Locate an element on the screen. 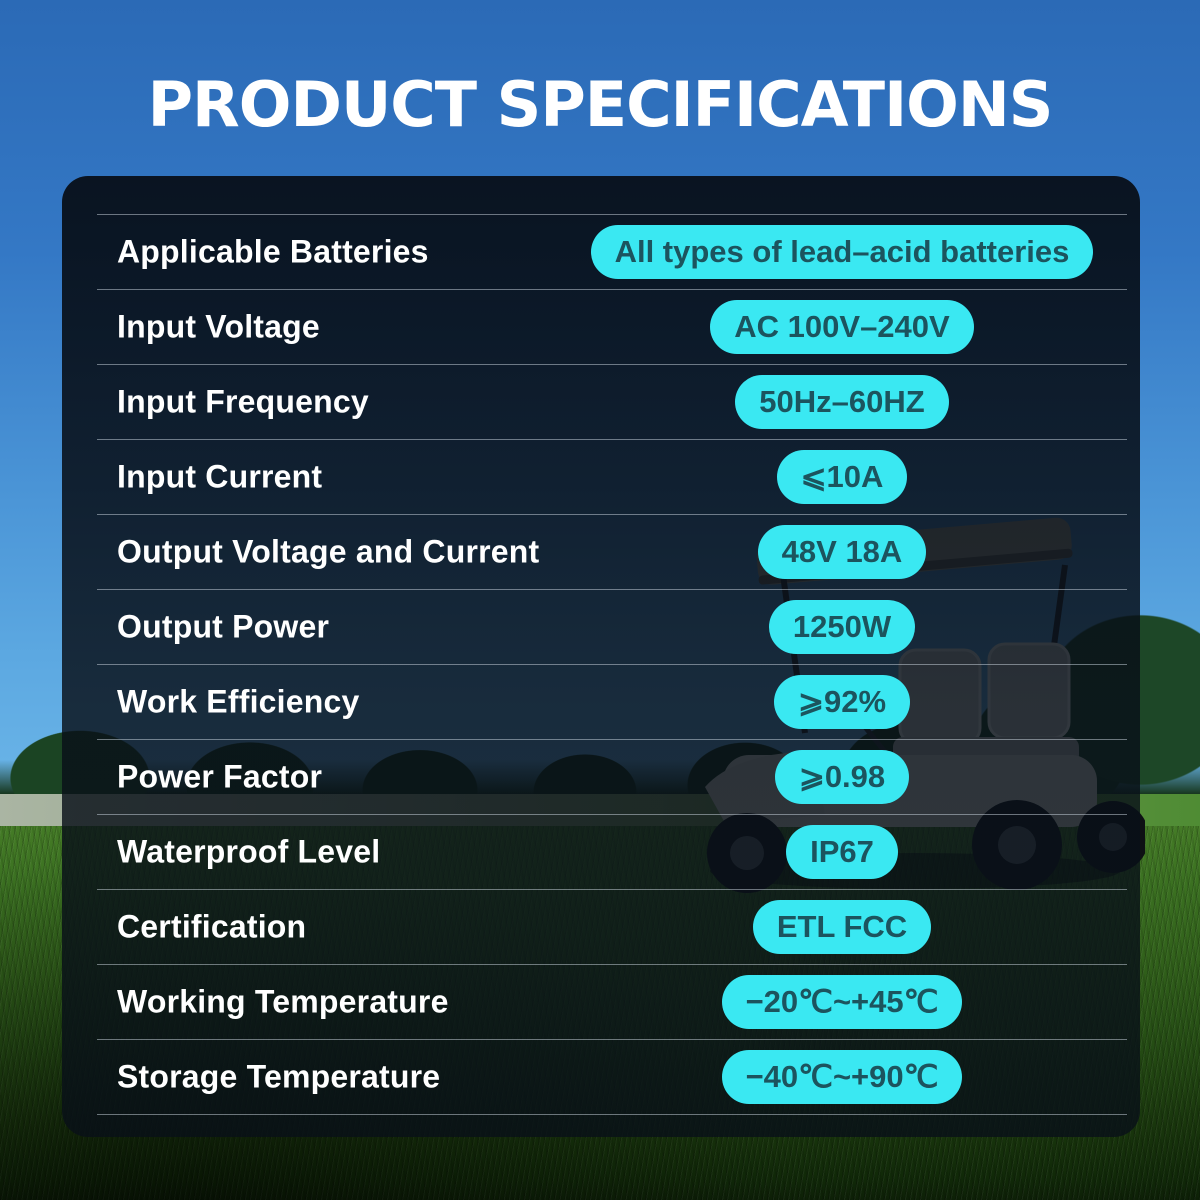  spec-value-pill: −40℃~+90℃ is located at coordinates (842, 1077).